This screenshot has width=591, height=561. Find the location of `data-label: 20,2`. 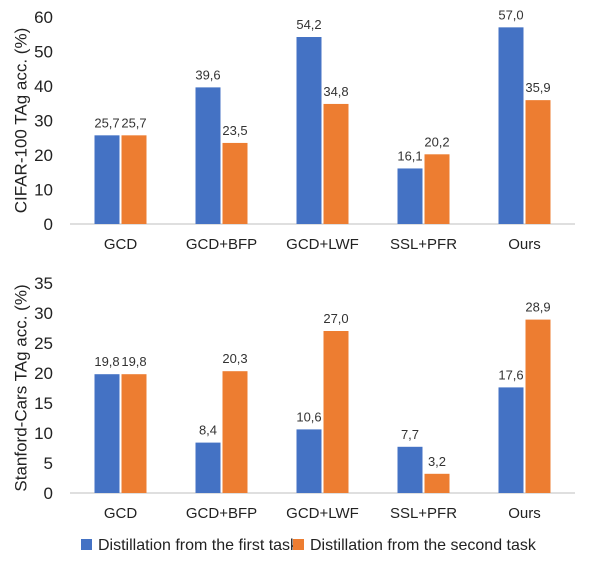

data-label: 20,2 is located at coordinates (436, 141).